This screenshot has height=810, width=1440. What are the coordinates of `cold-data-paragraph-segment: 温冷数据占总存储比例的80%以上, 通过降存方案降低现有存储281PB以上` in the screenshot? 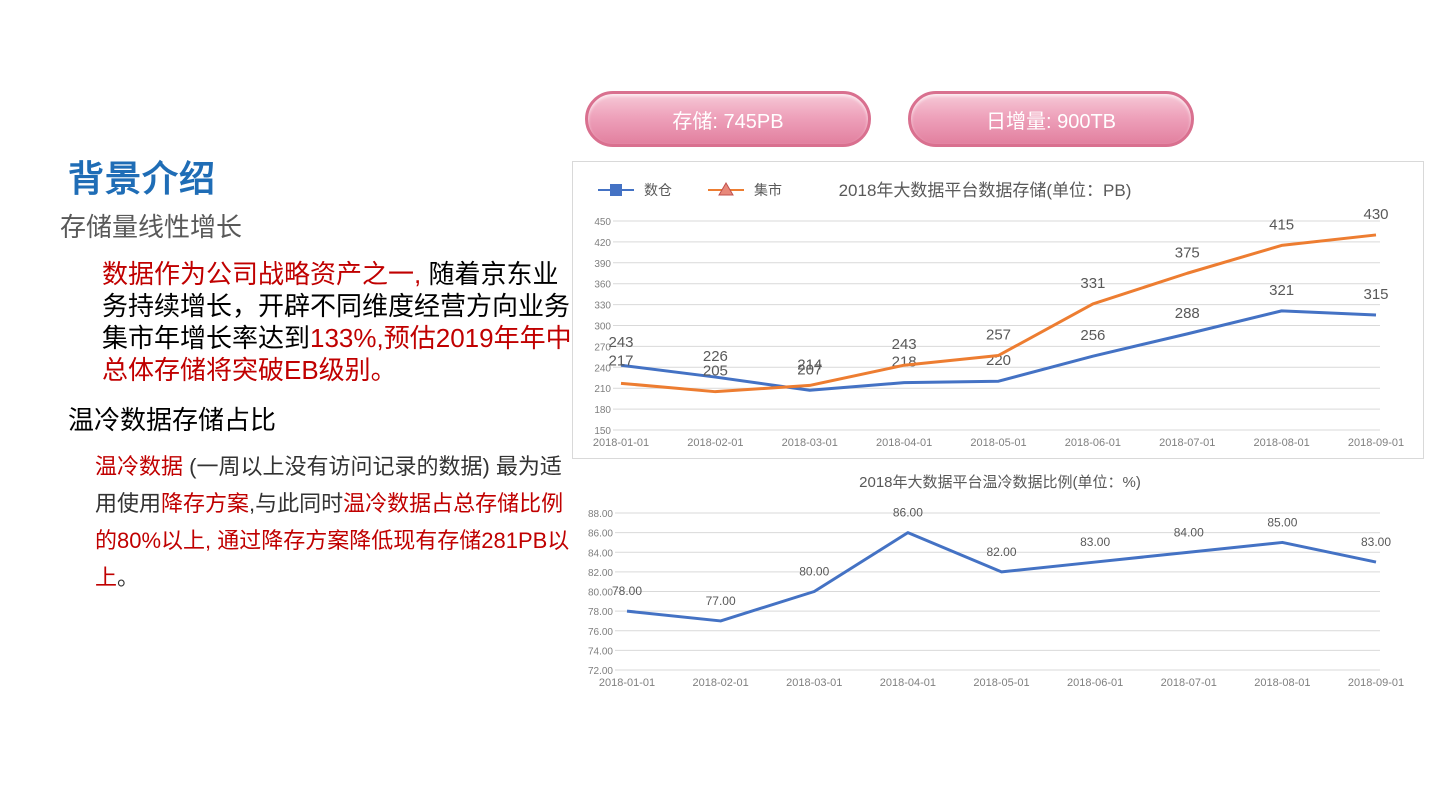 It's located at (332, 540).